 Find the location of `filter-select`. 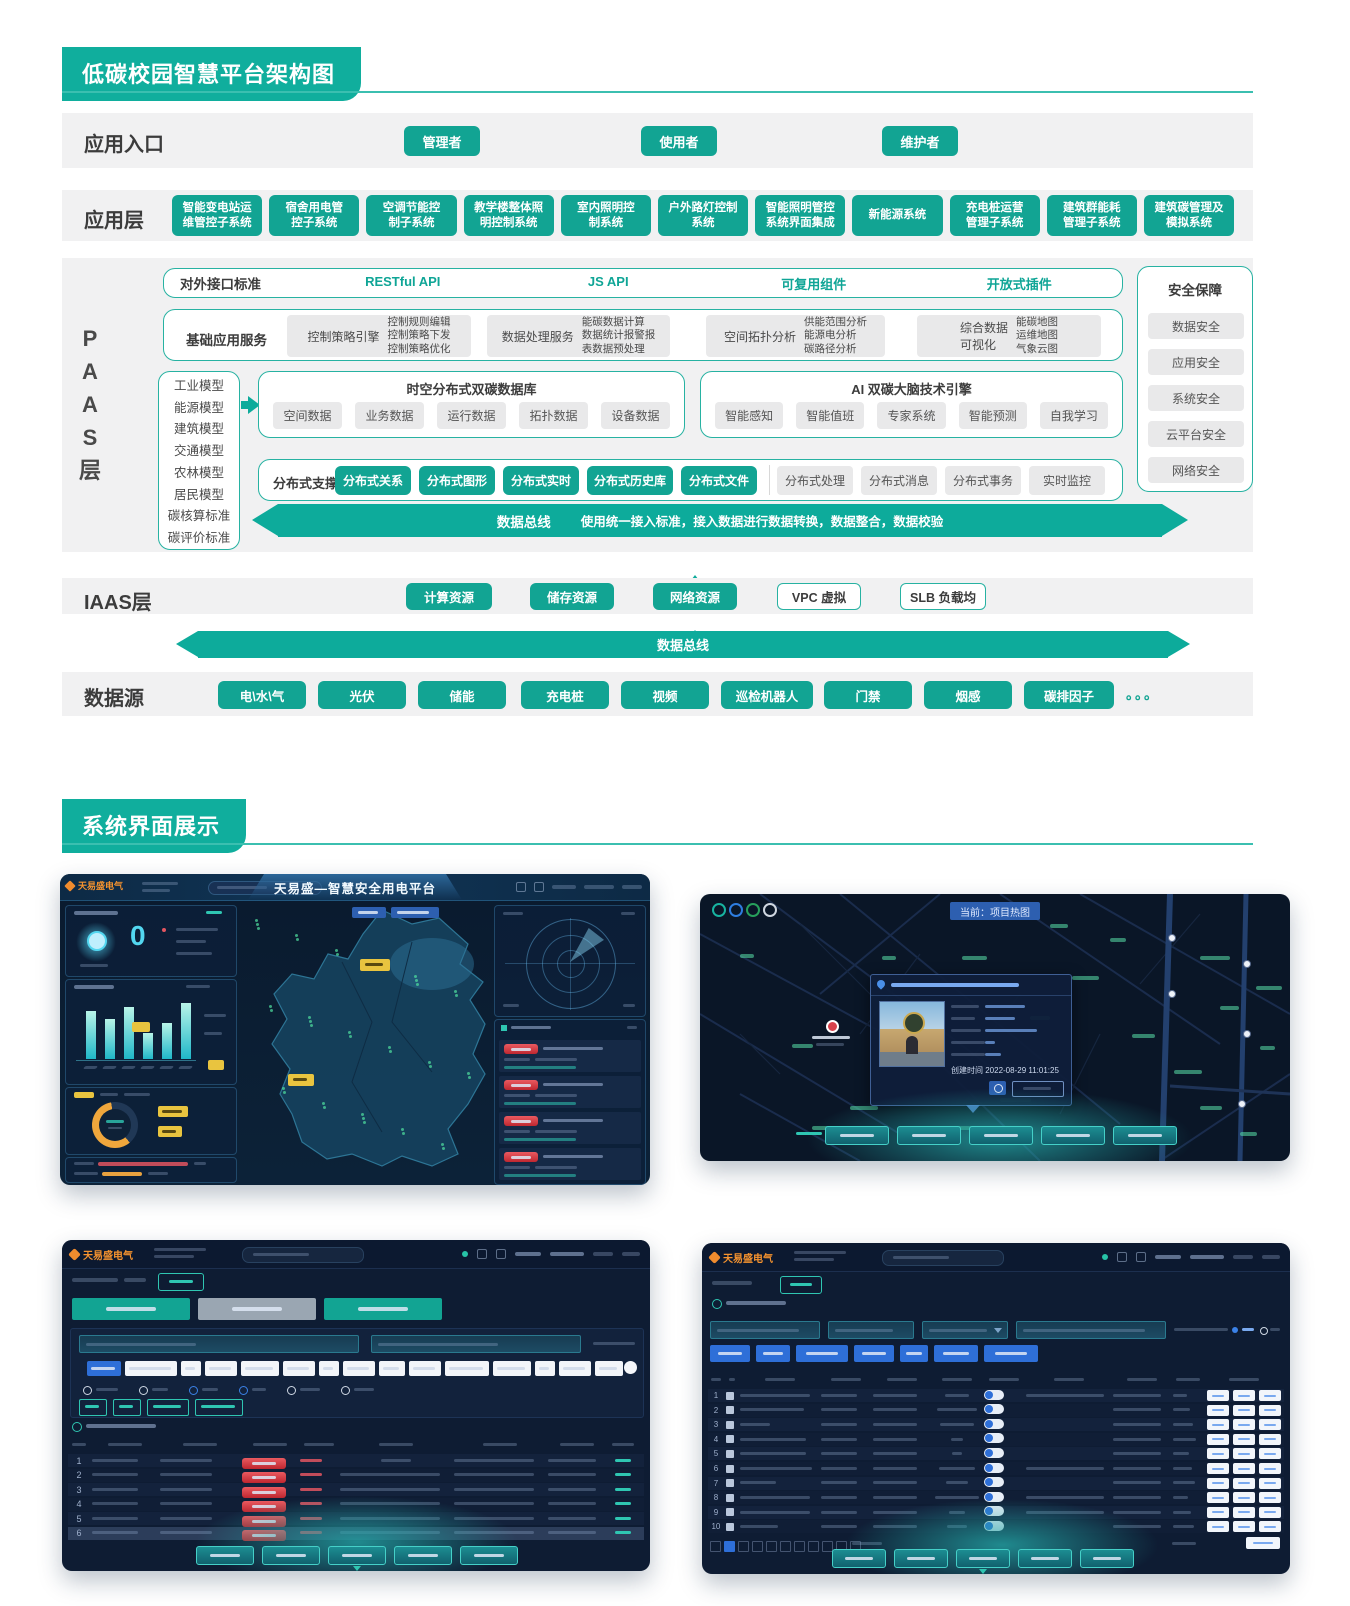

filter-select is located at coordinates (965, 1330).